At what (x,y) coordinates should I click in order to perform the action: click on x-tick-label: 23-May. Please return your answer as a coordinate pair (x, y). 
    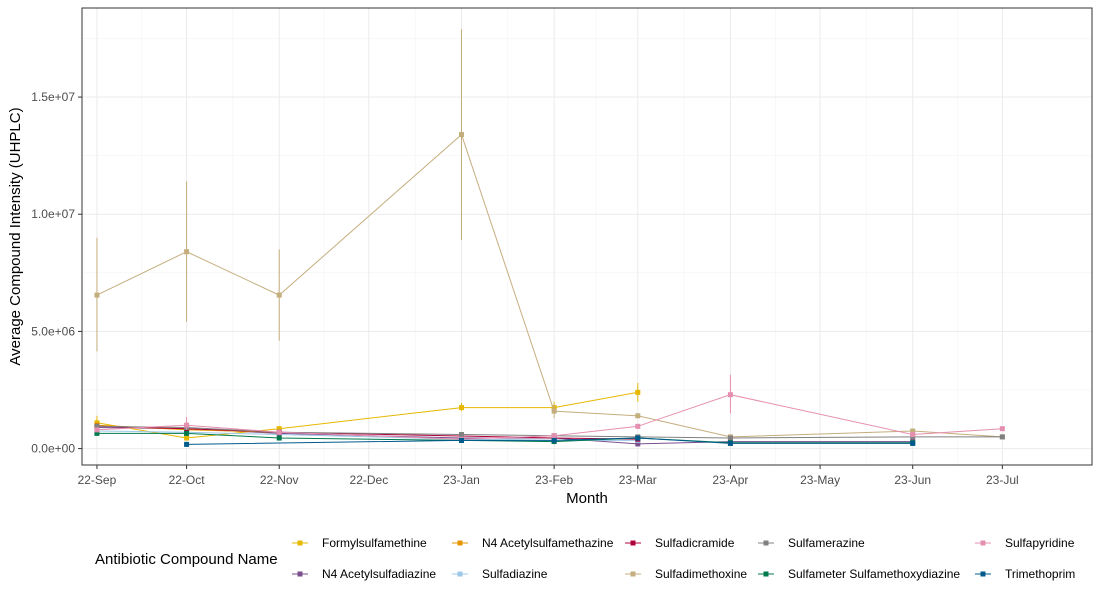
    Looking at the image, I should click on (820, 480).